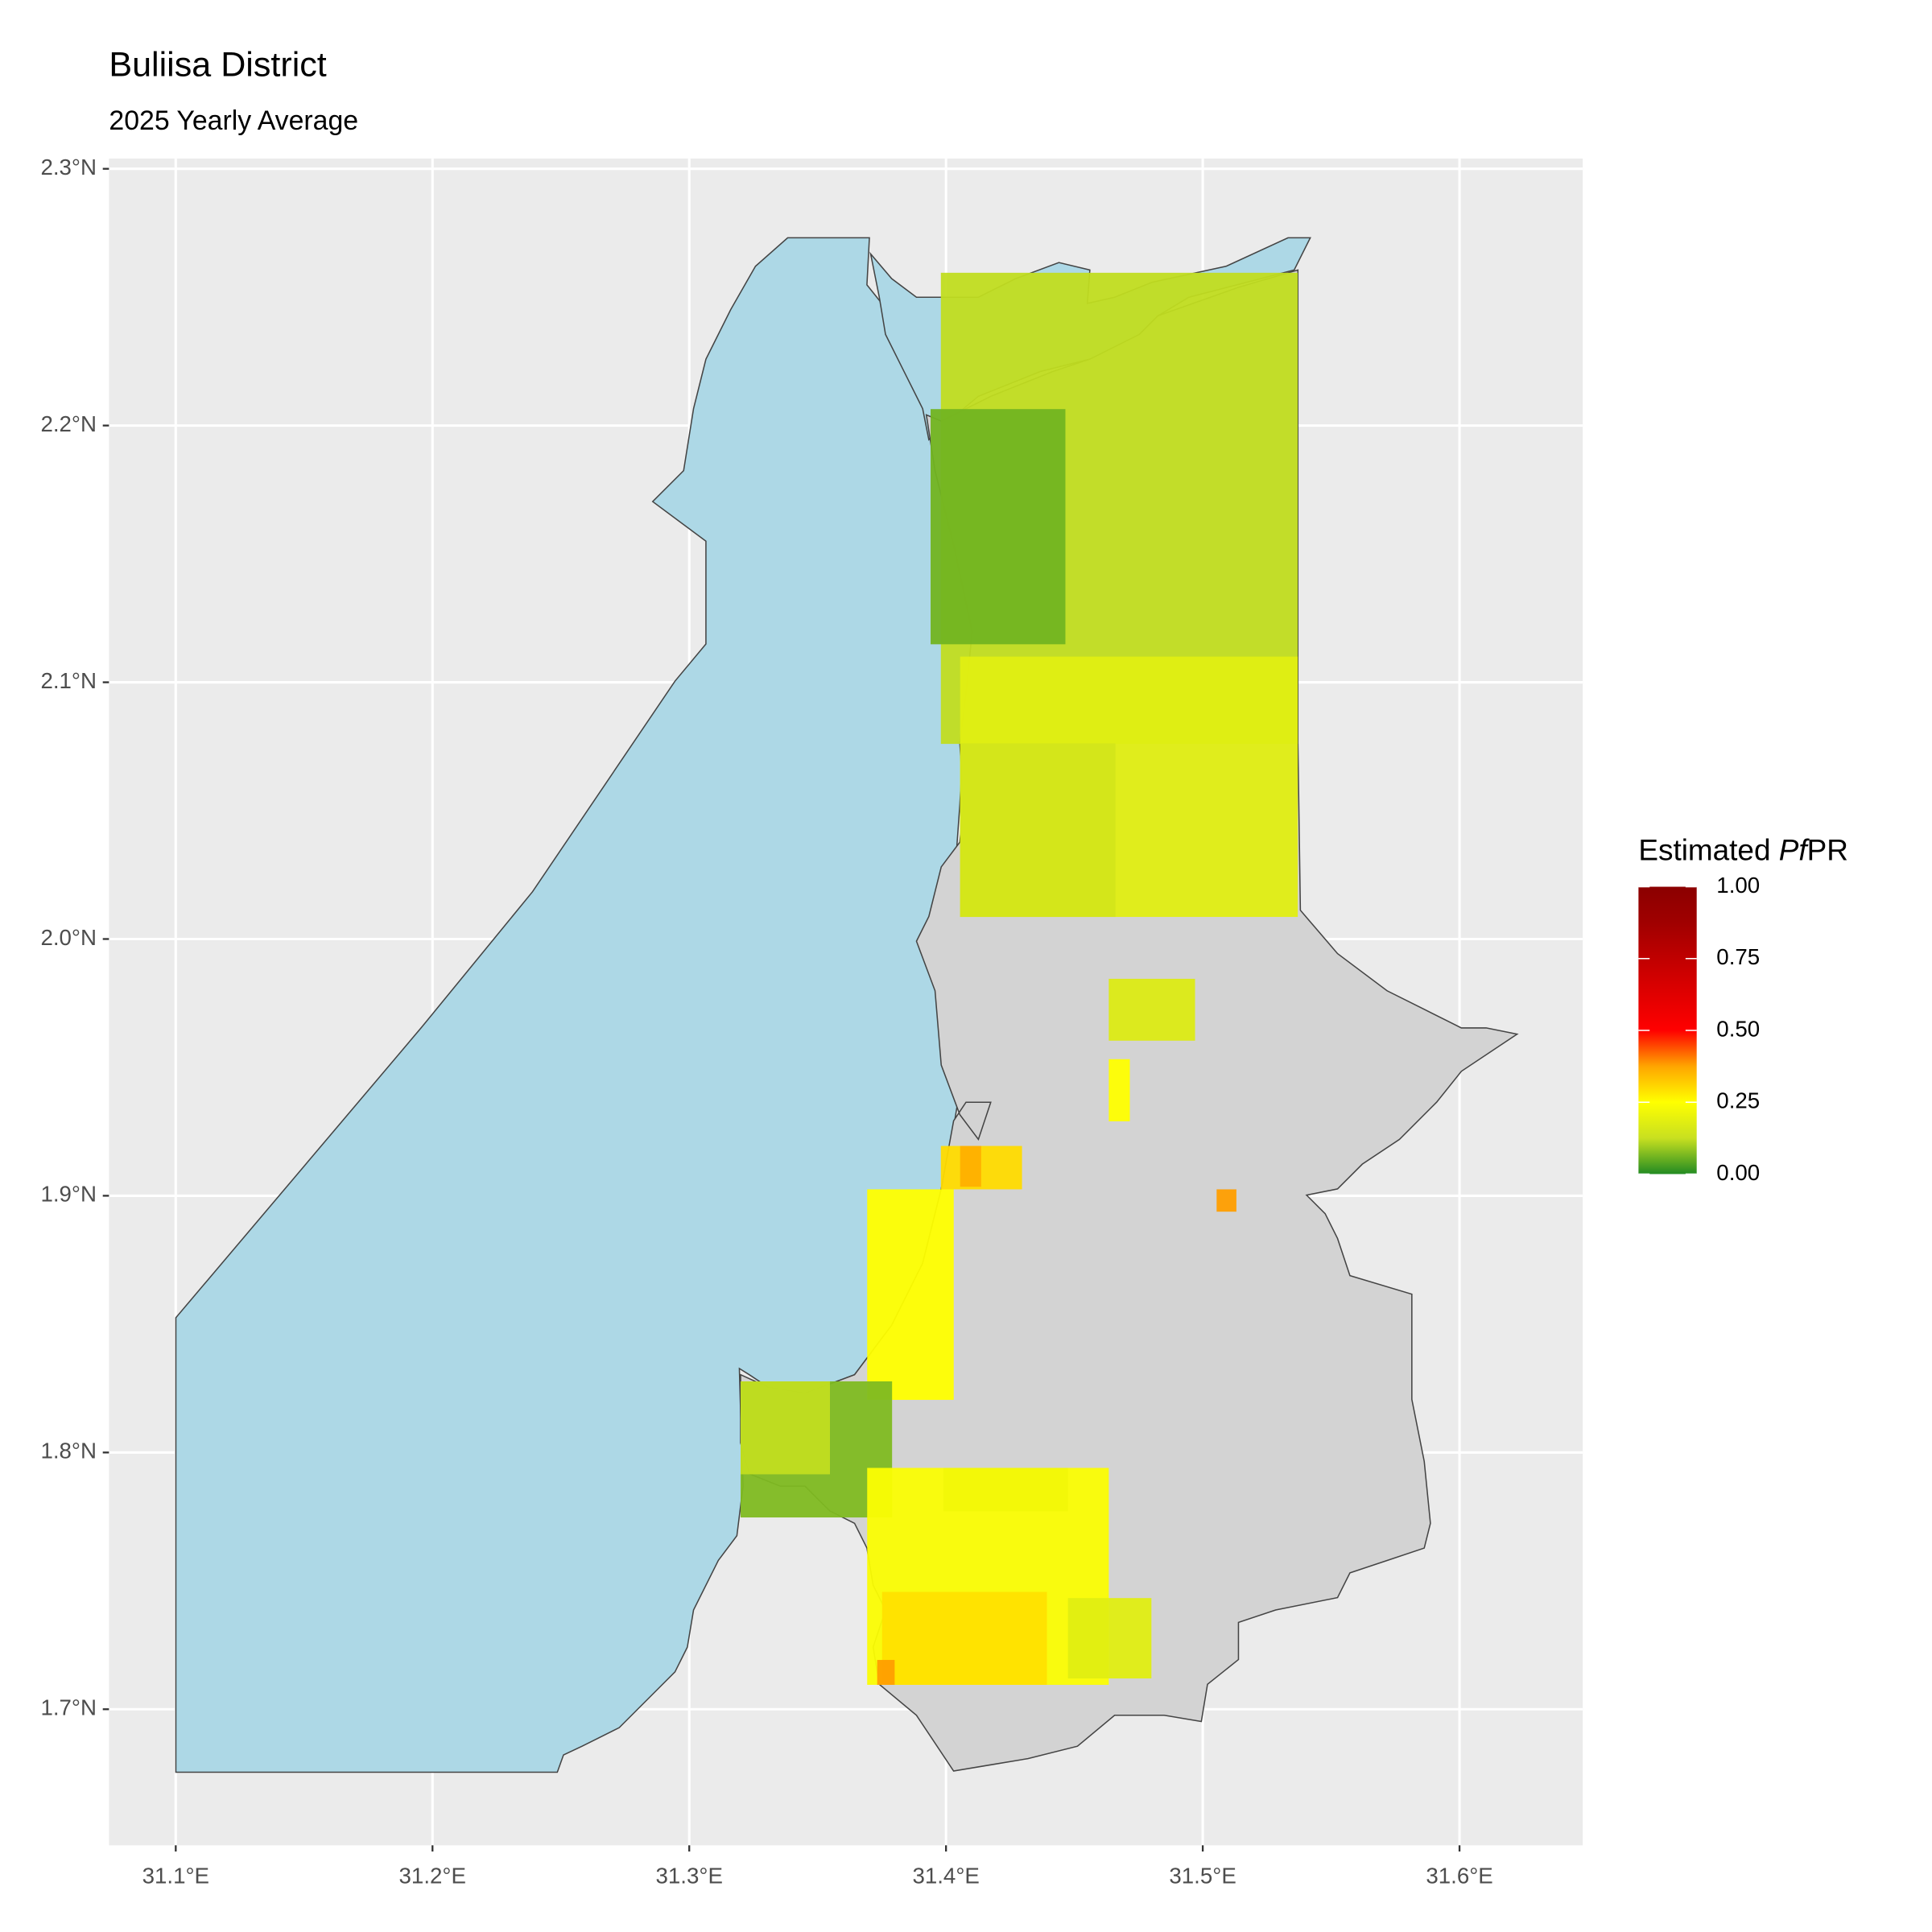 The height and width of the screenshot is (1932, 1932). I want to click on y-tick-label: 1.7°N, so click(68, 1707).